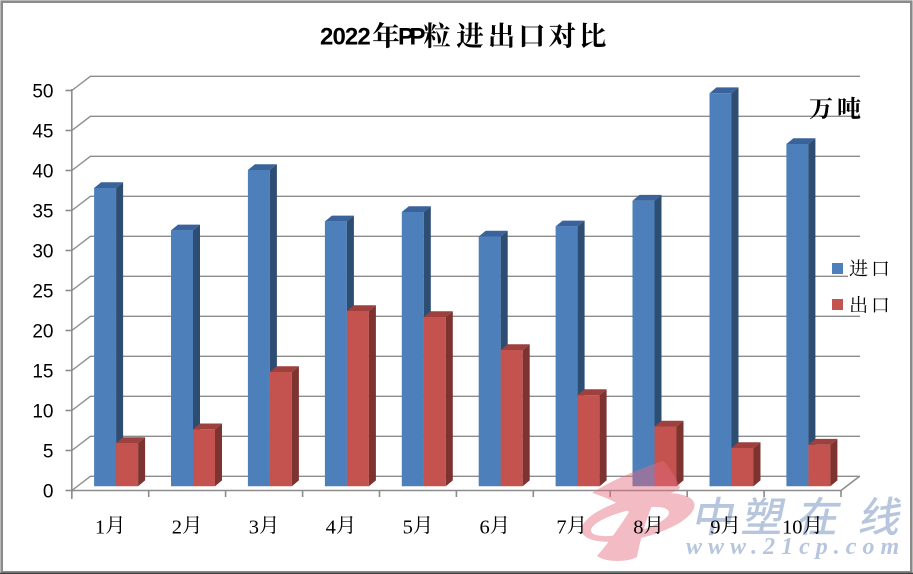 The image size is (913, 574). I want to click on svg-text: 25, so click(42, 292).